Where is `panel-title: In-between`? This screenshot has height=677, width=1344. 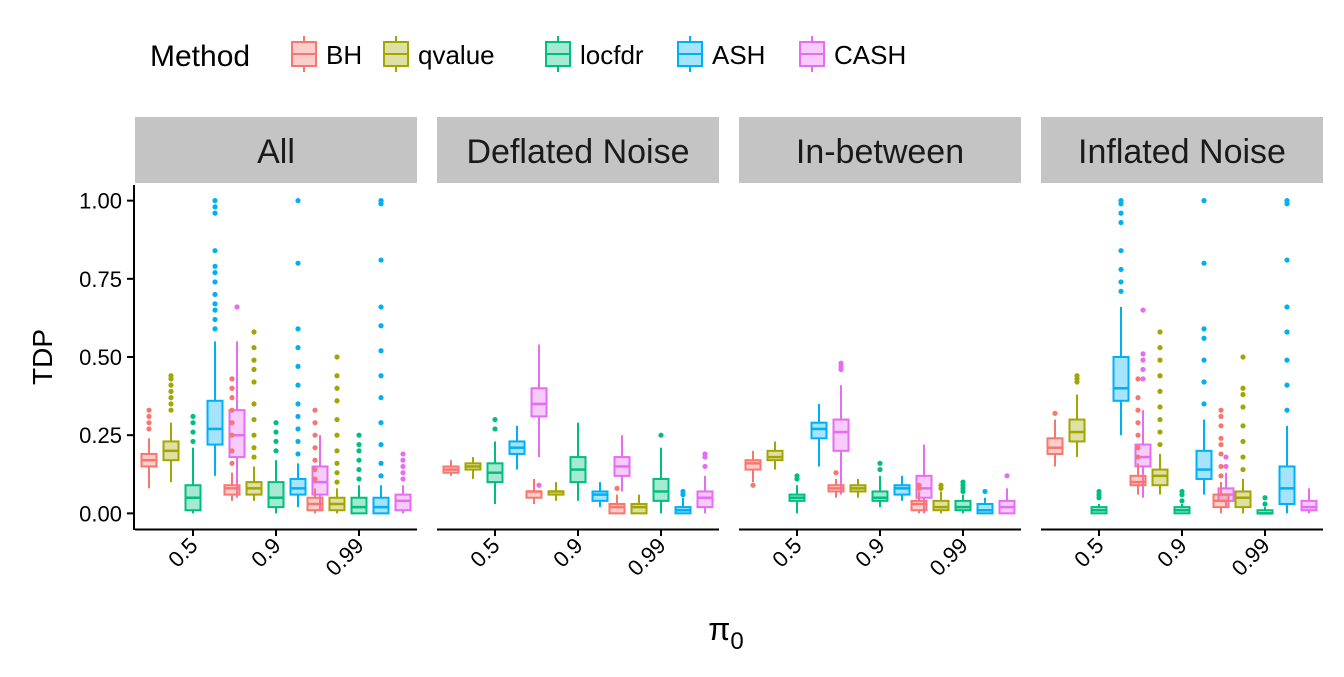 panel-title: In-between is located at coordinates (880, 152).